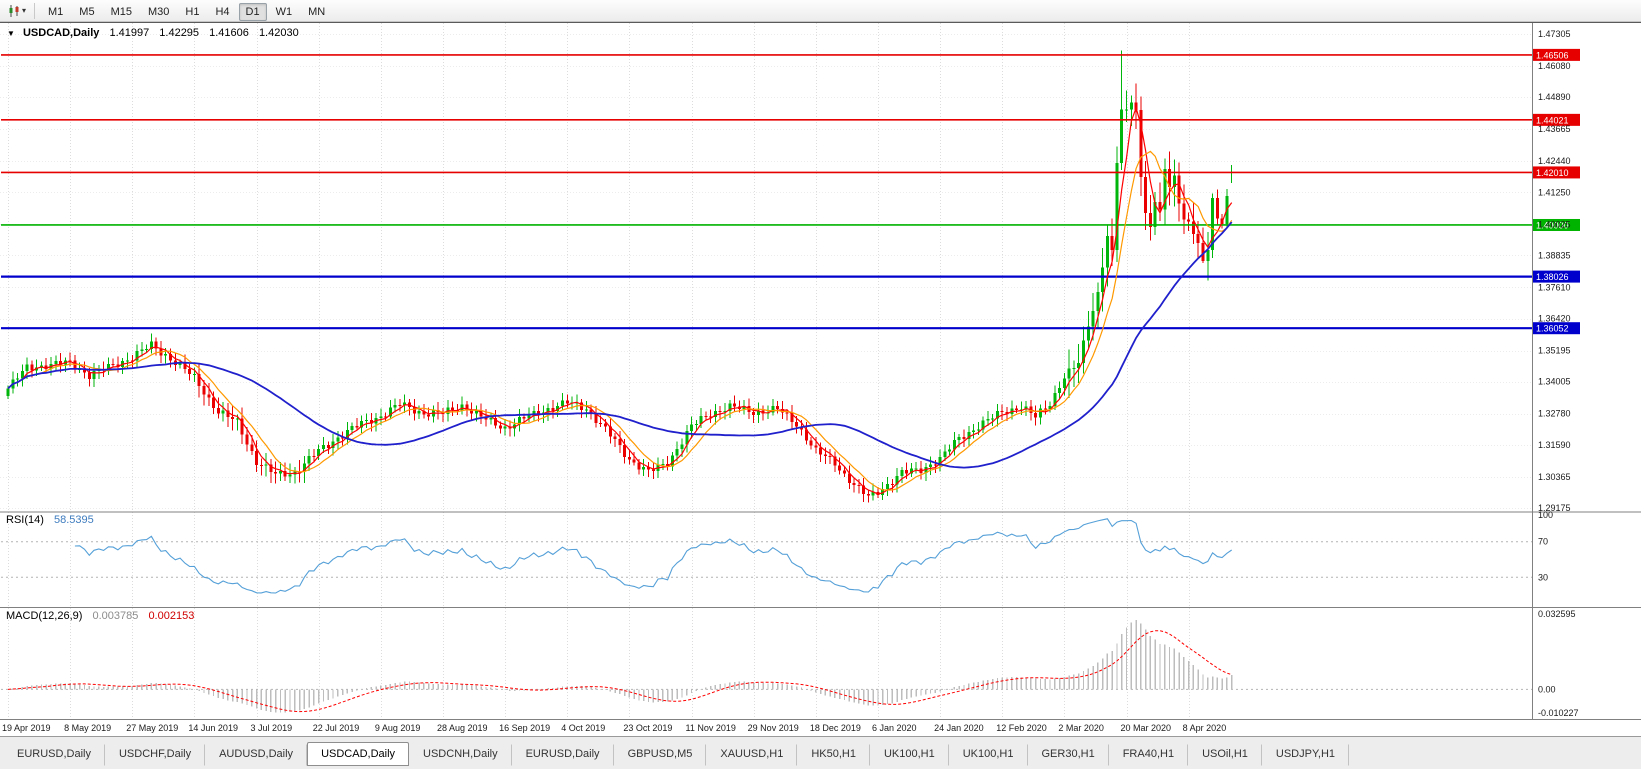 The width and height of the screenshot is (1641, 769). What do you see at coordinates (790, 172) in the screenshot?
I see `hline-1.42010: 1.42010` at bounding box center [790, 172].